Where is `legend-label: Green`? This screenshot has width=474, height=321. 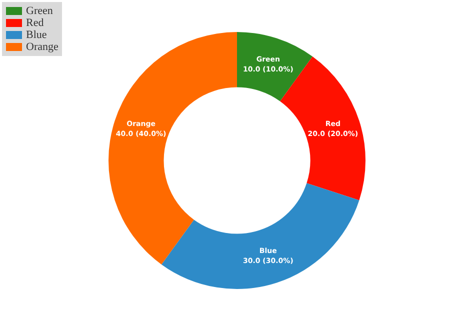 legend-label: Green is located at coordinates (39, 11).